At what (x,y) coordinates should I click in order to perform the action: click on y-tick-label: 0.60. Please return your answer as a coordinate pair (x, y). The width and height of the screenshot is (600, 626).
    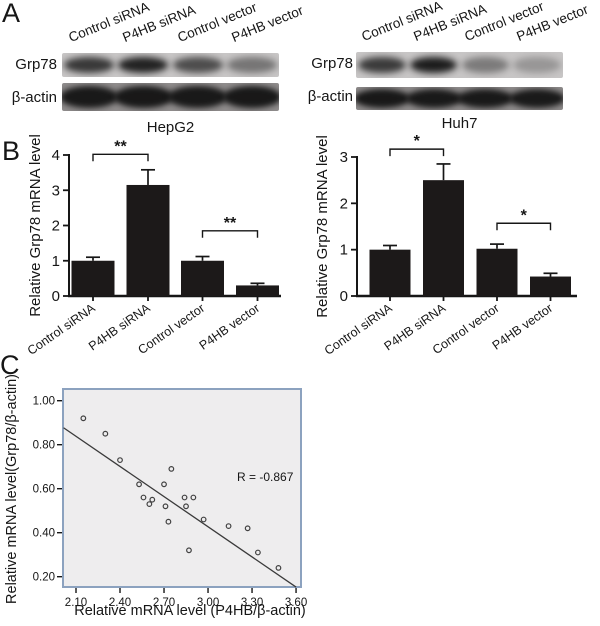
    Looking at the image, I should click on (44, 490).